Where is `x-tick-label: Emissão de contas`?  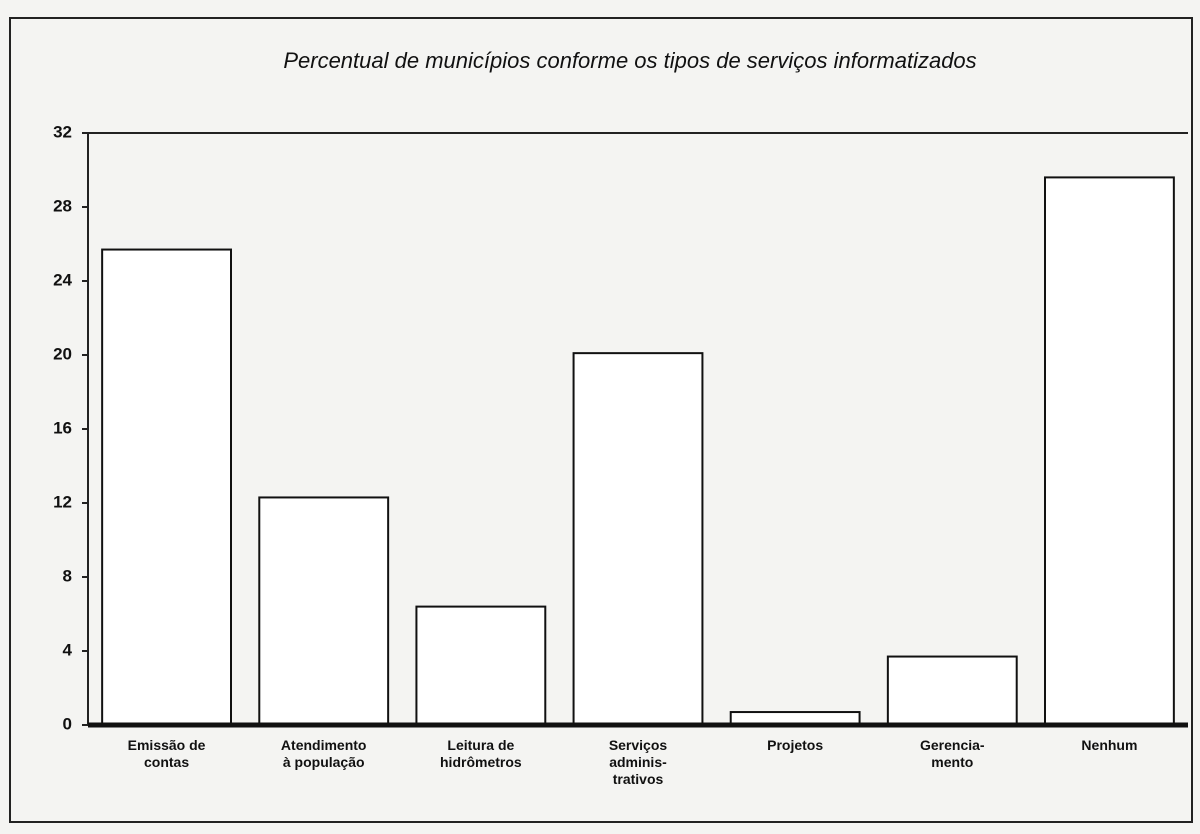
x-tick-label: Emissão de contas is located at coordinates (166, 753).